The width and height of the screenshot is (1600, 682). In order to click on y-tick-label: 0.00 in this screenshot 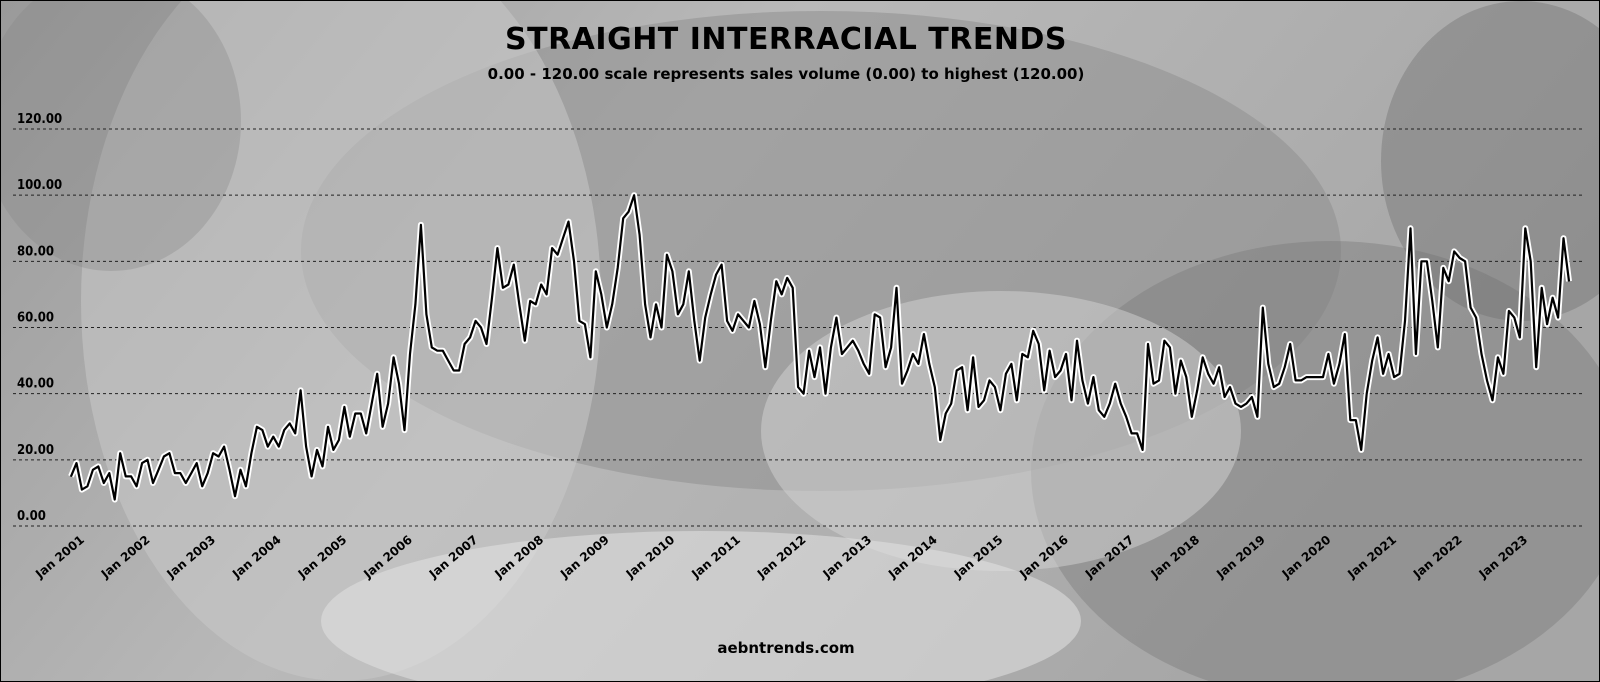, I will do `click(31, 516)`.